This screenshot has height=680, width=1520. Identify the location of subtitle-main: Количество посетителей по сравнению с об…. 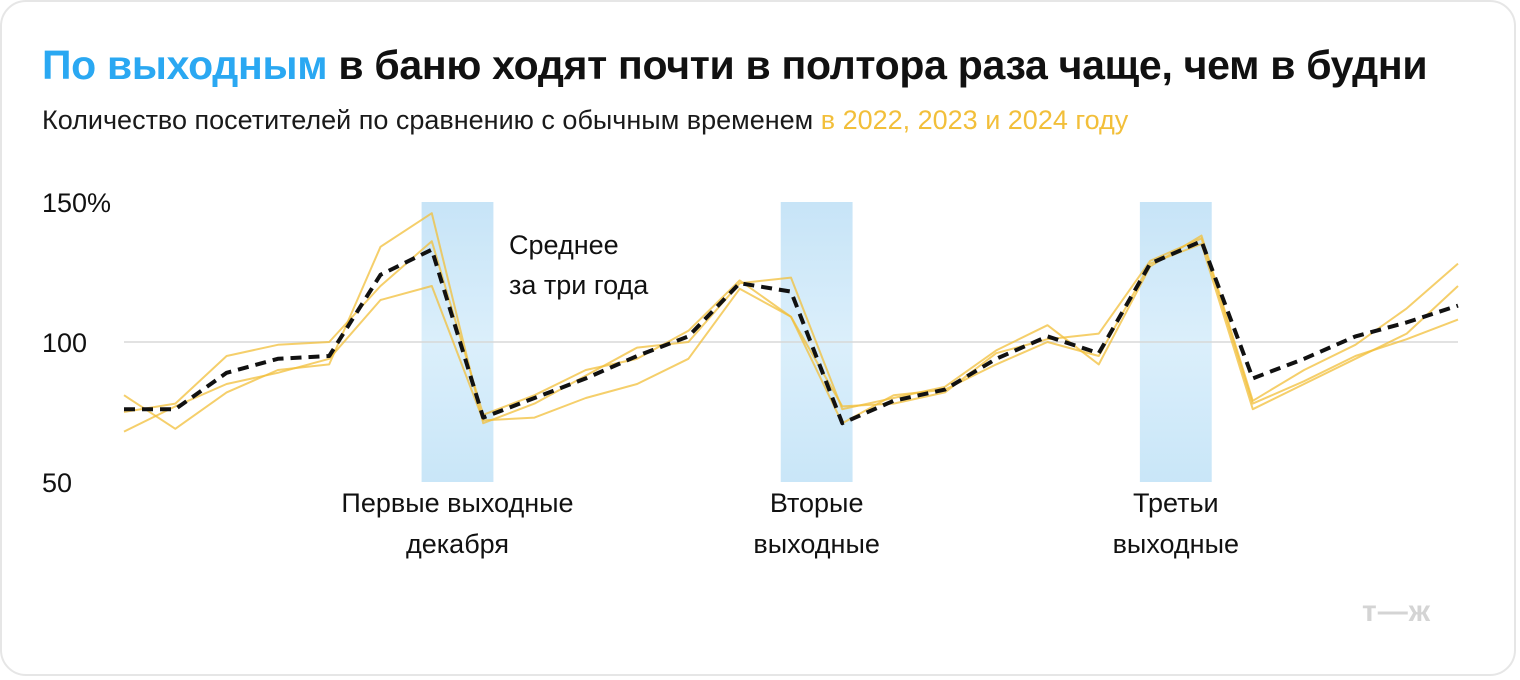
(428, 120).